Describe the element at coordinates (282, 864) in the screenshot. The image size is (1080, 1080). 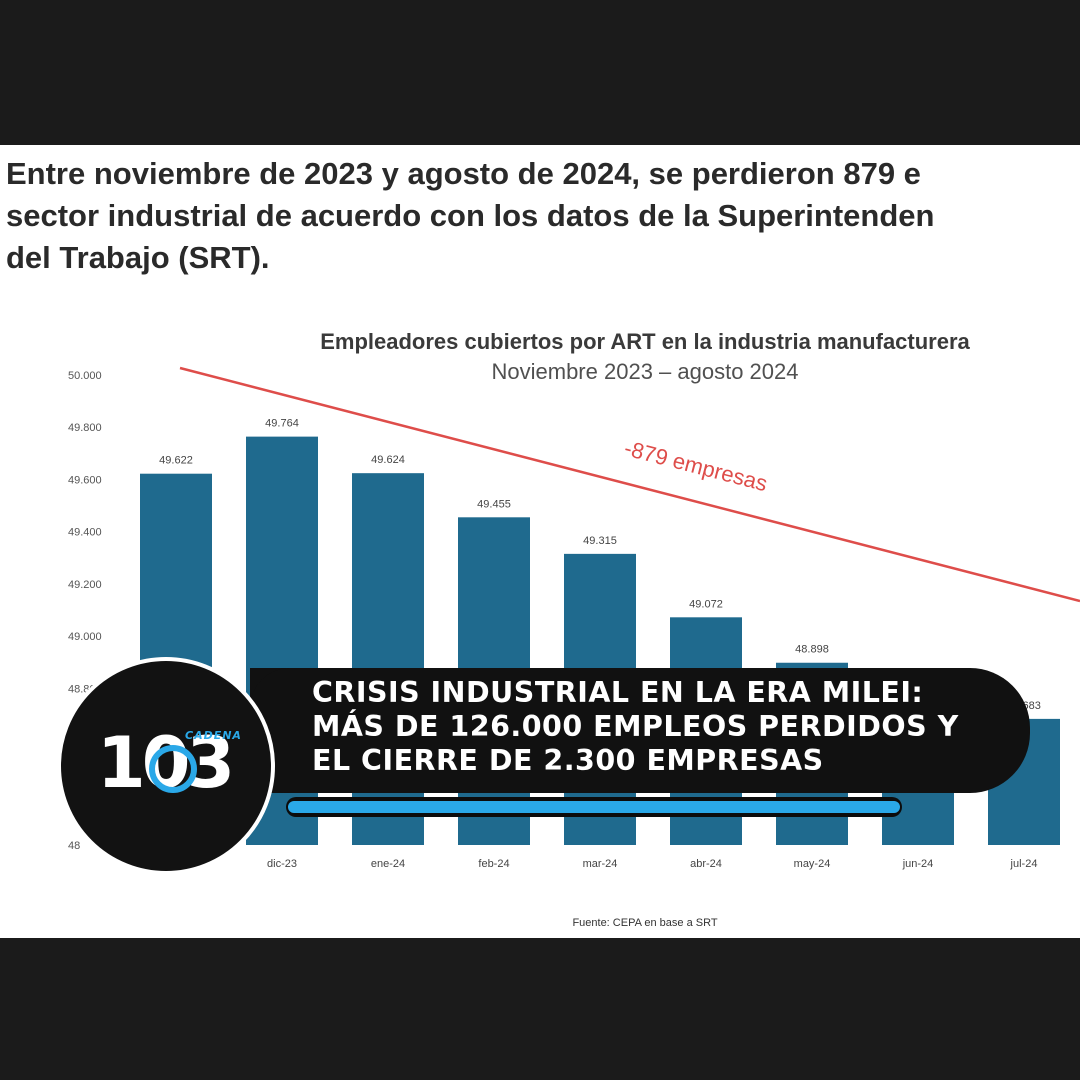
I see `x-tick-label: dic-23` at that location.